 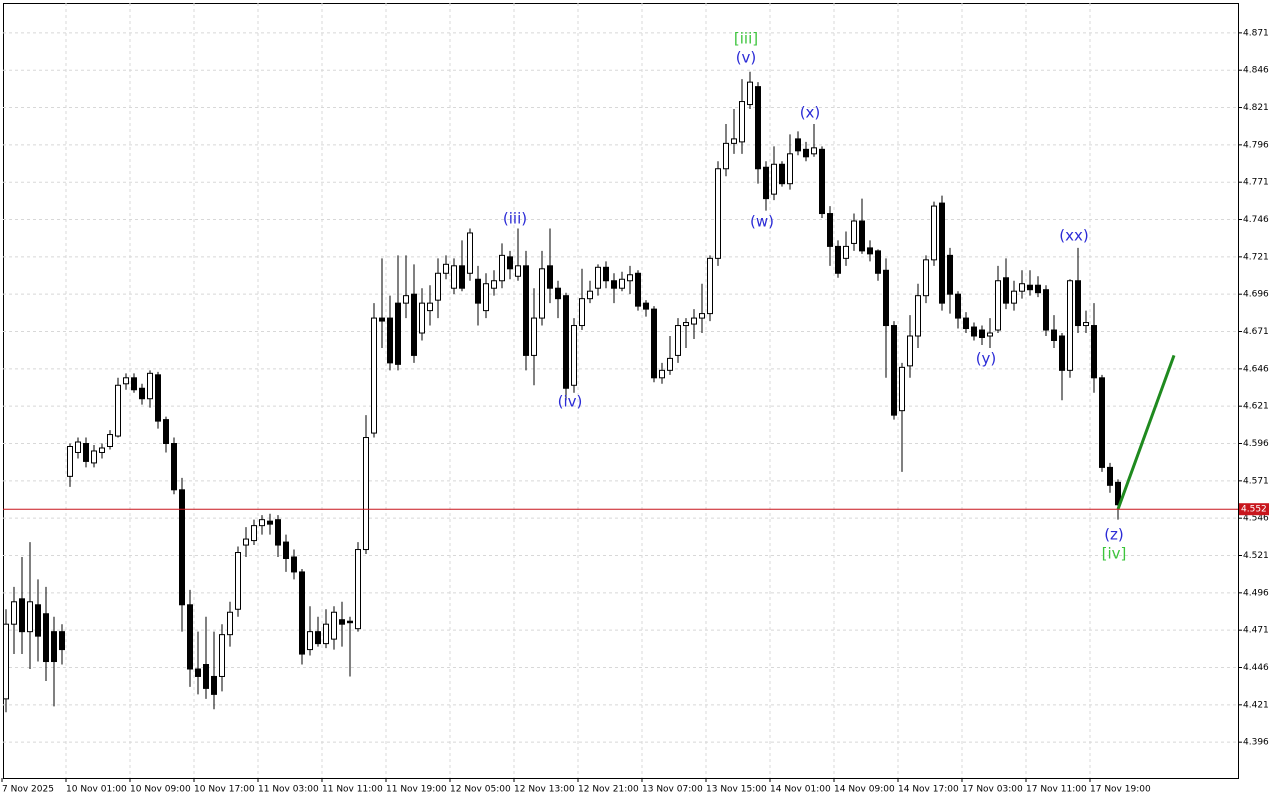 I want to click on wave-label: (x), so click(x=810, y=113).